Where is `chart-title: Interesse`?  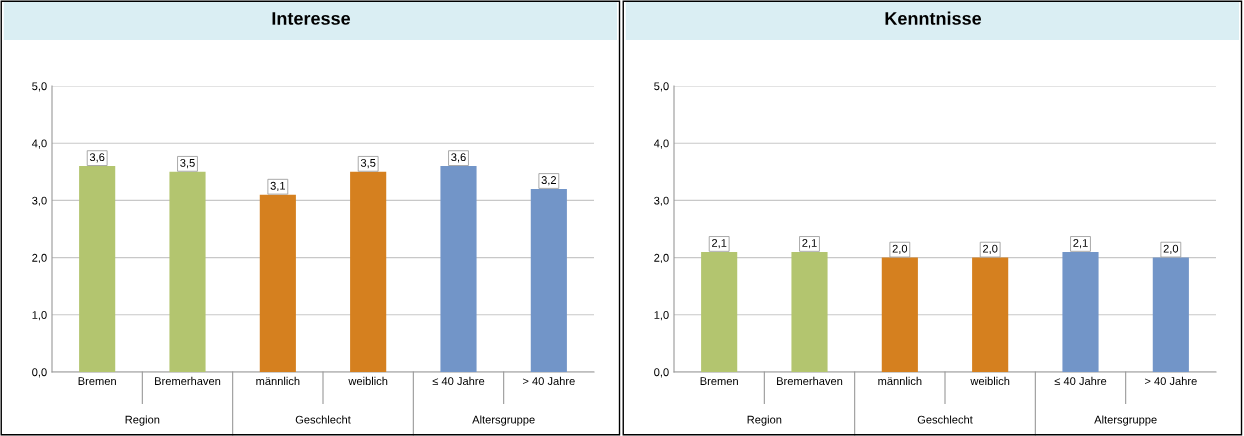
chart-title: Interesse is located at coordinates (311, 18).